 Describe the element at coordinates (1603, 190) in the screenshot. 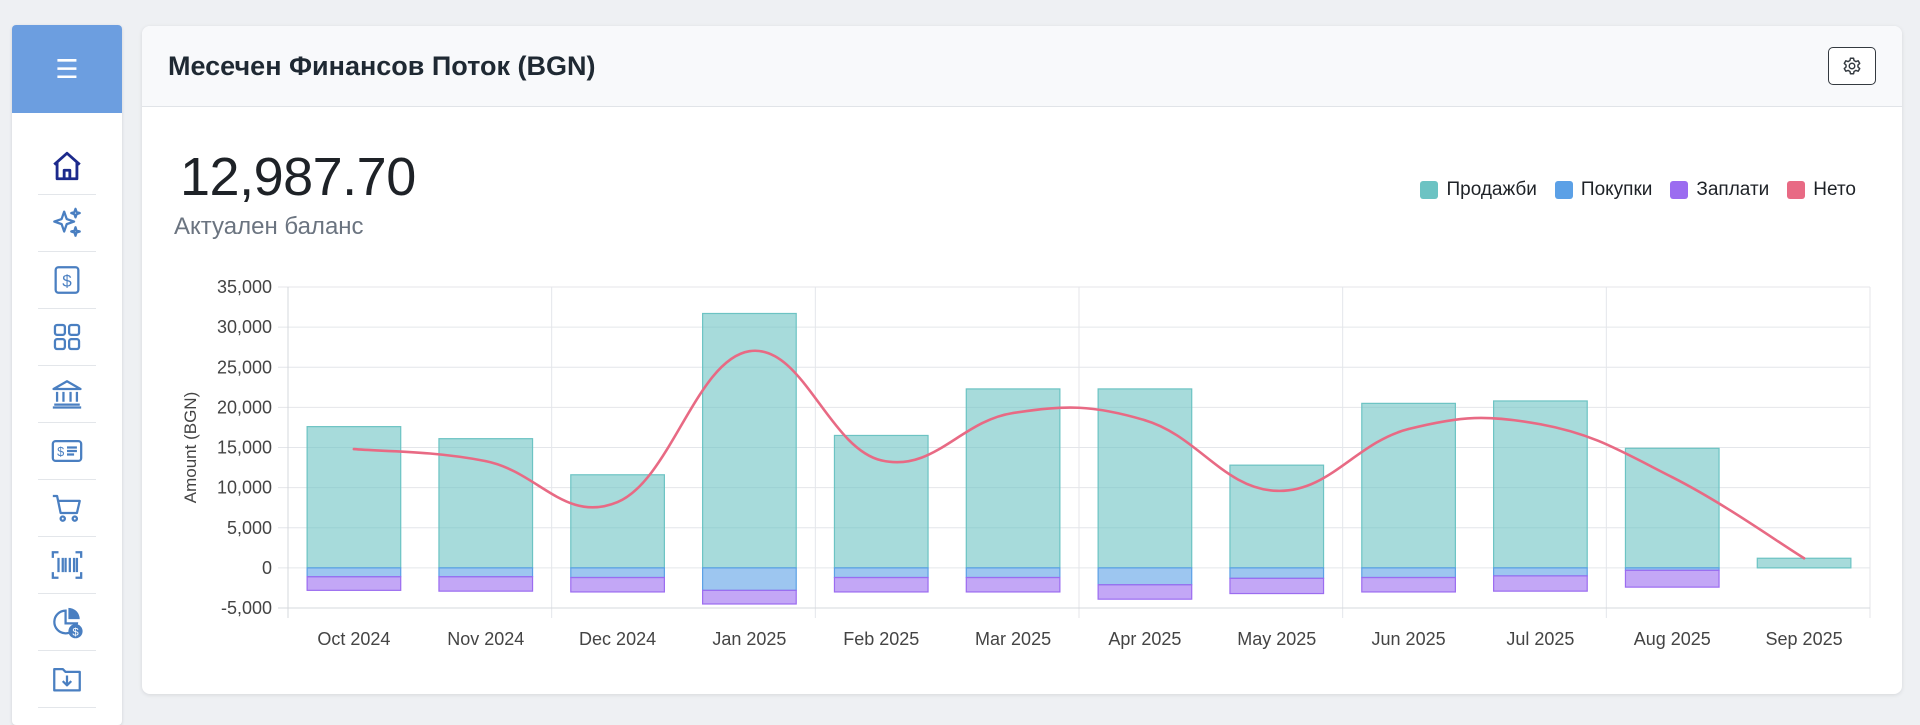

I see `legend-item-purchases: Покупки` at that location.